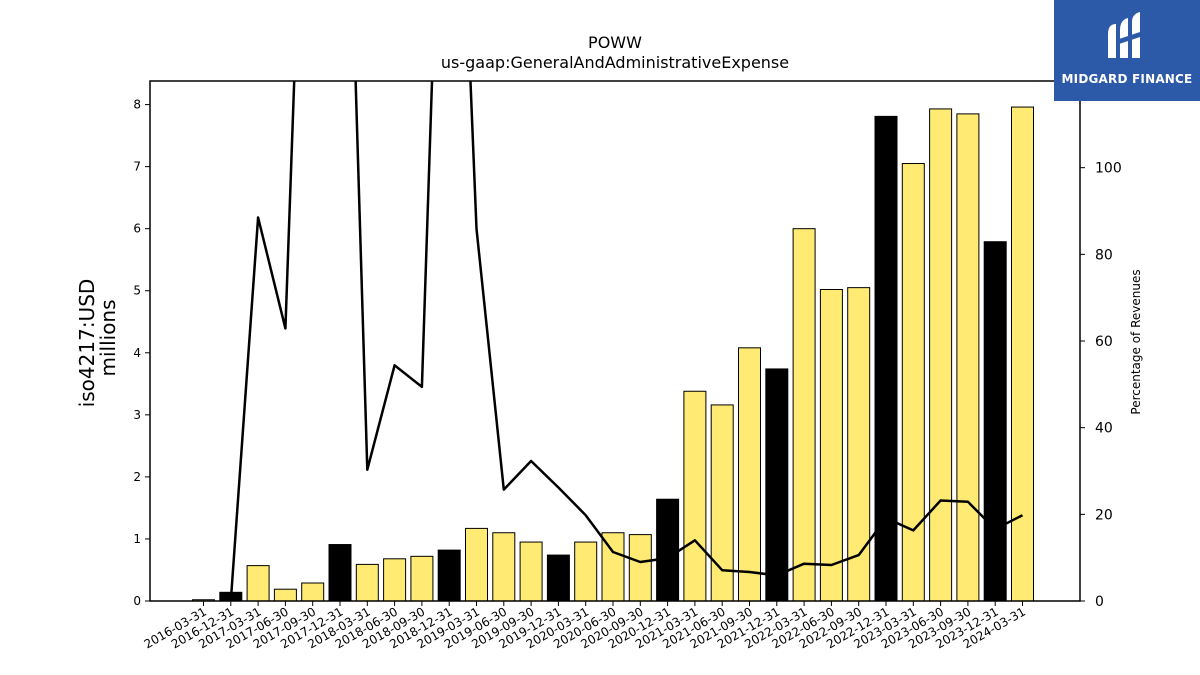  I want to click on right-tick-label: 60, so click(1104, 342).